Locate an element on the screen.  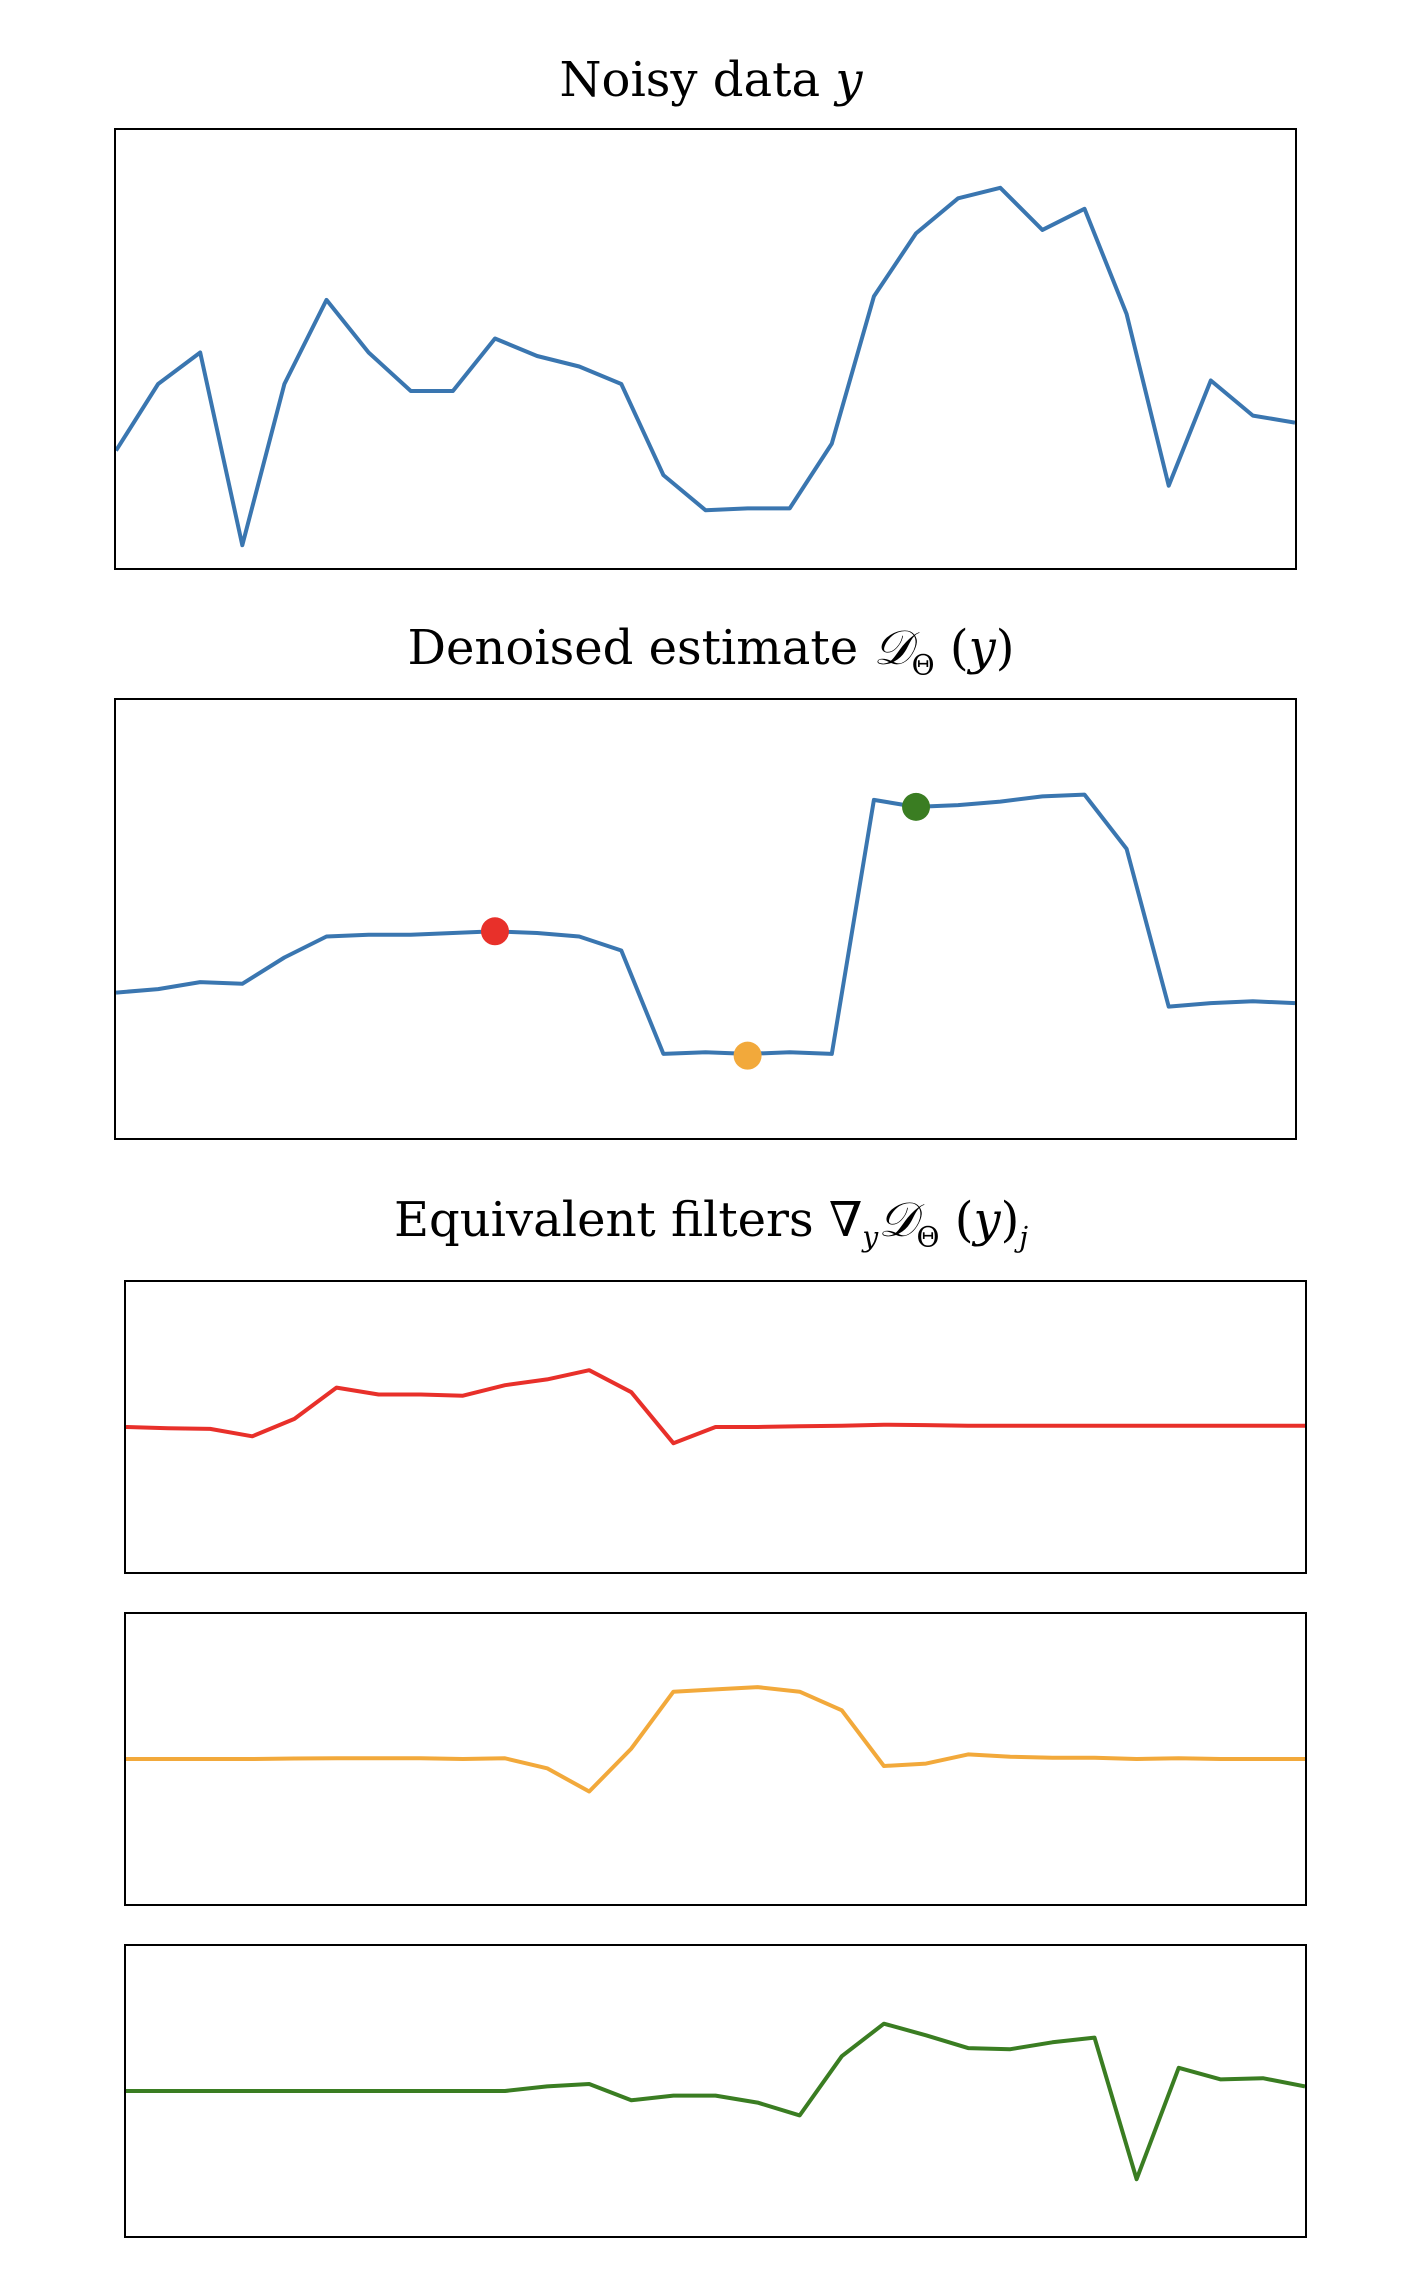
noisy-series-line is located at coordinates (705, 366).